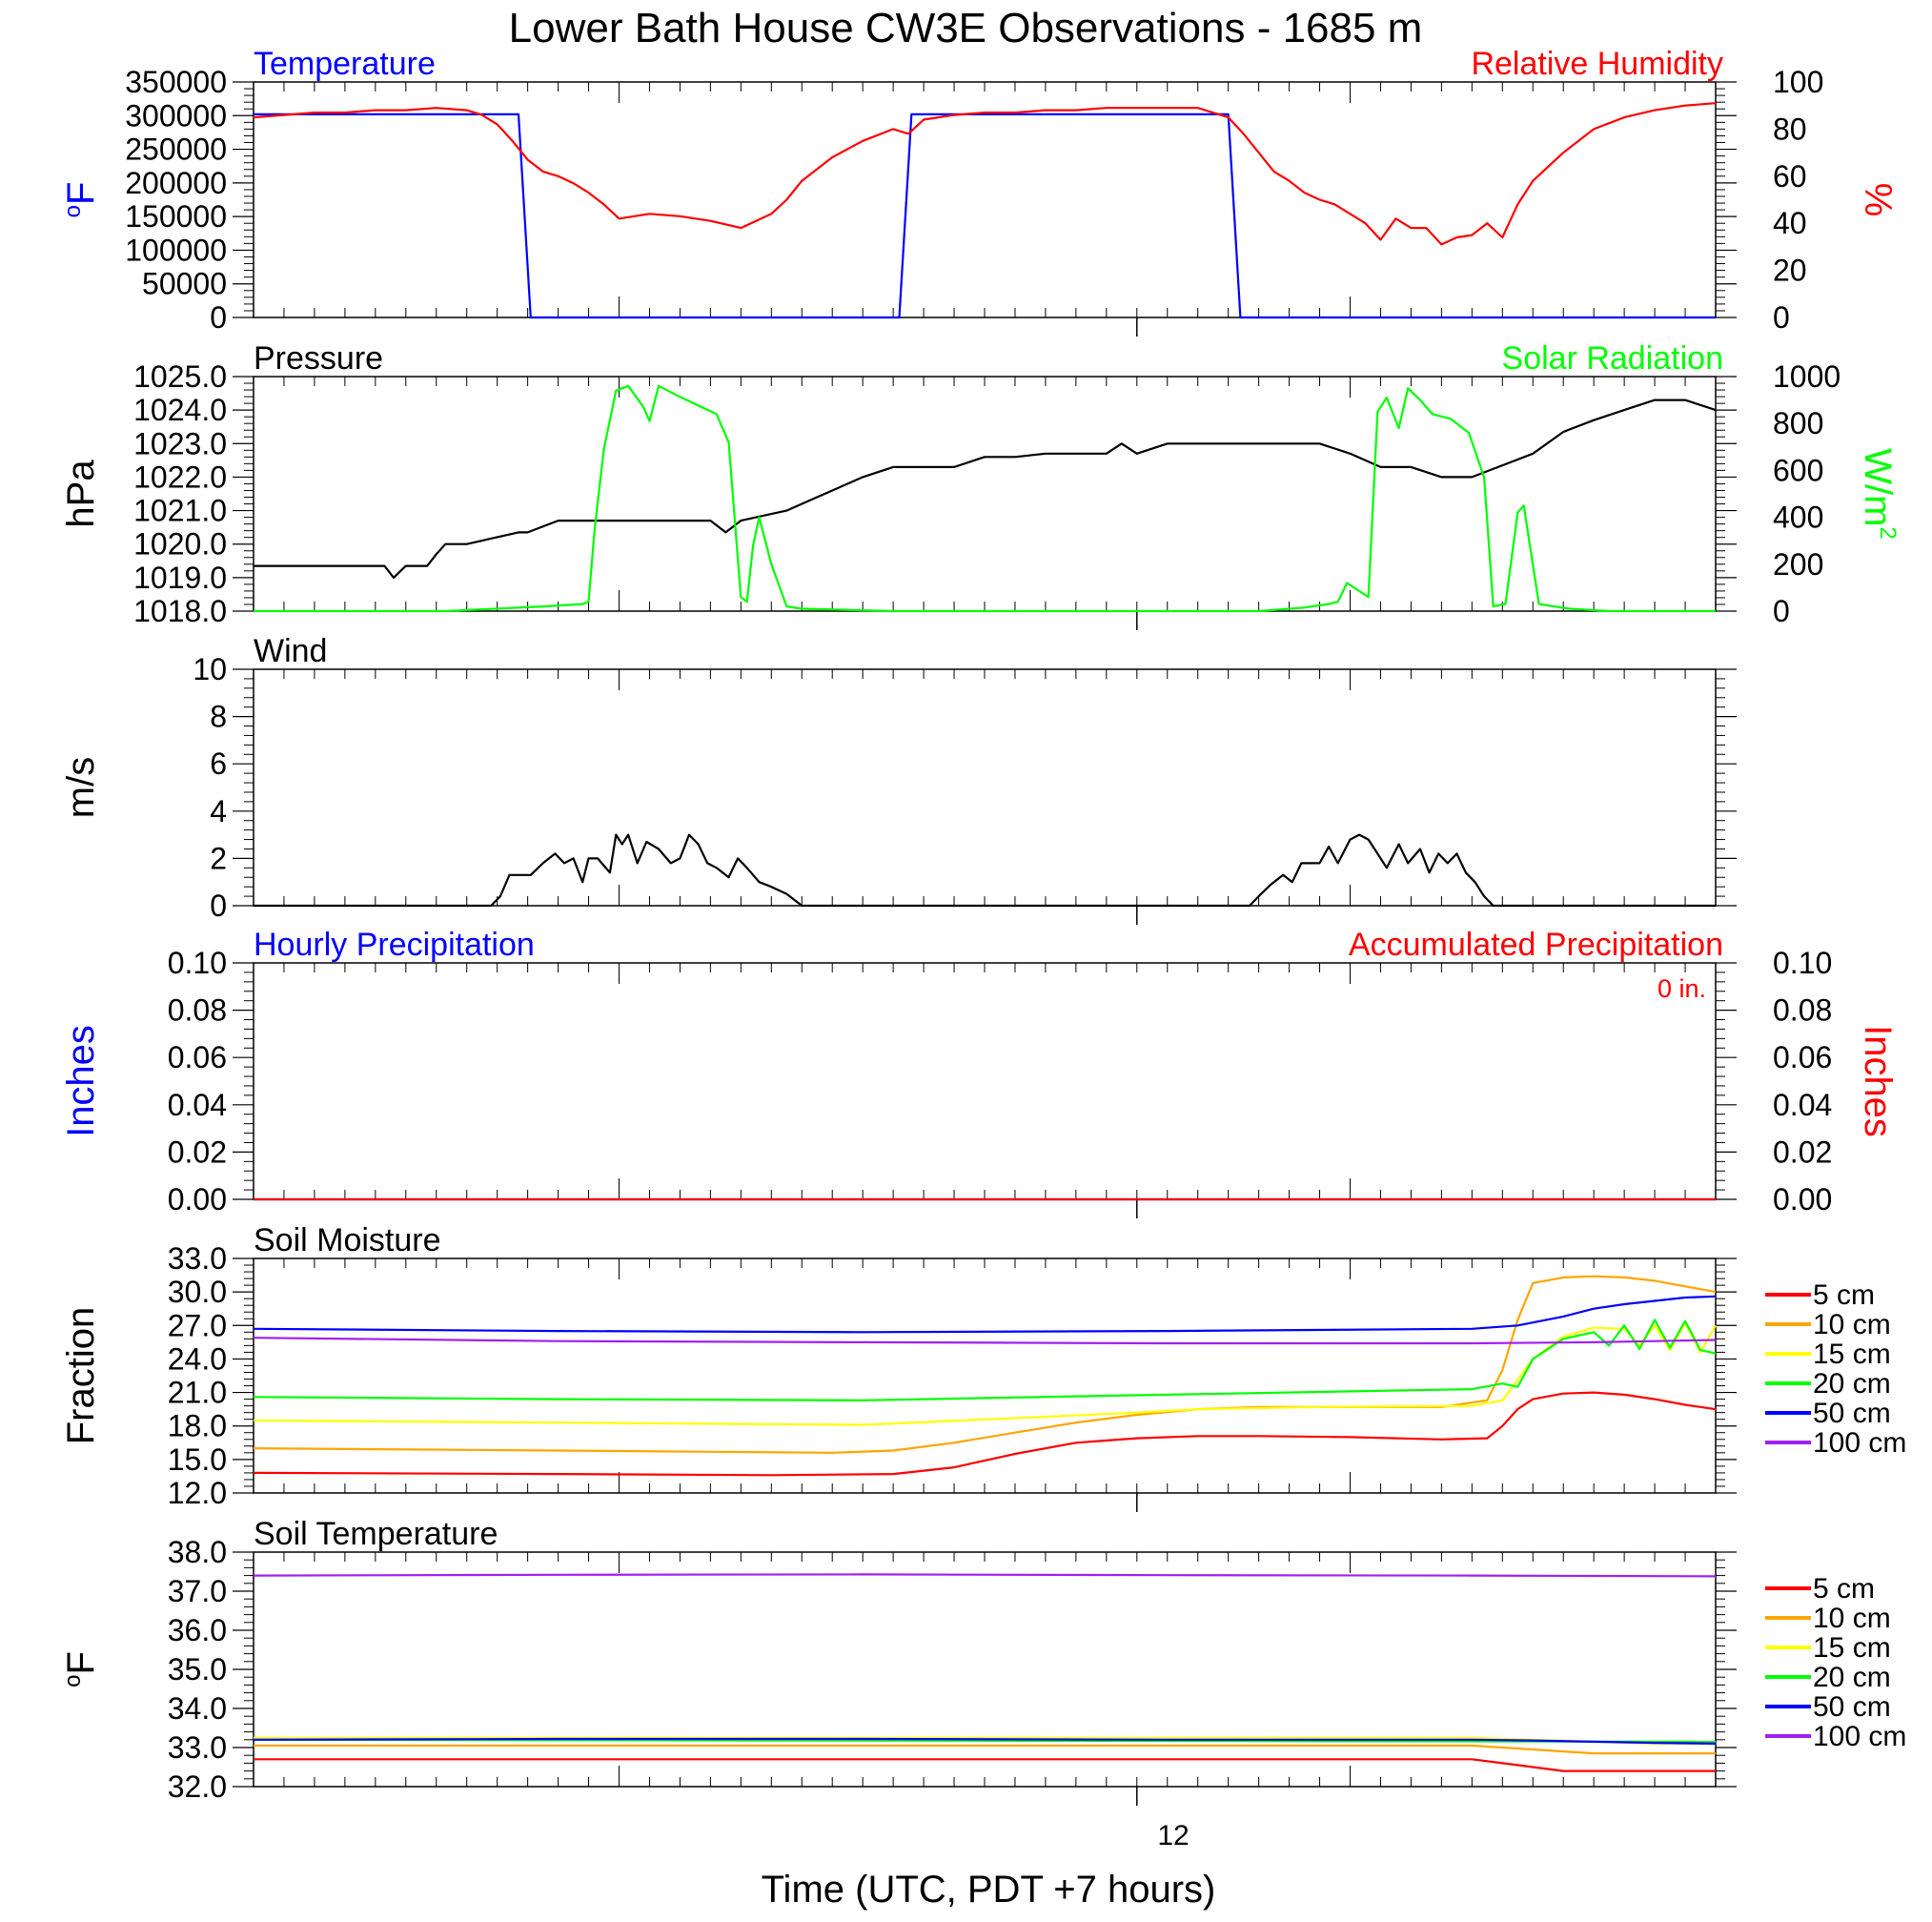 The image size is (1932, 1922). I want to click on y-tick-label-left: 38.0, so click(198, 1552).